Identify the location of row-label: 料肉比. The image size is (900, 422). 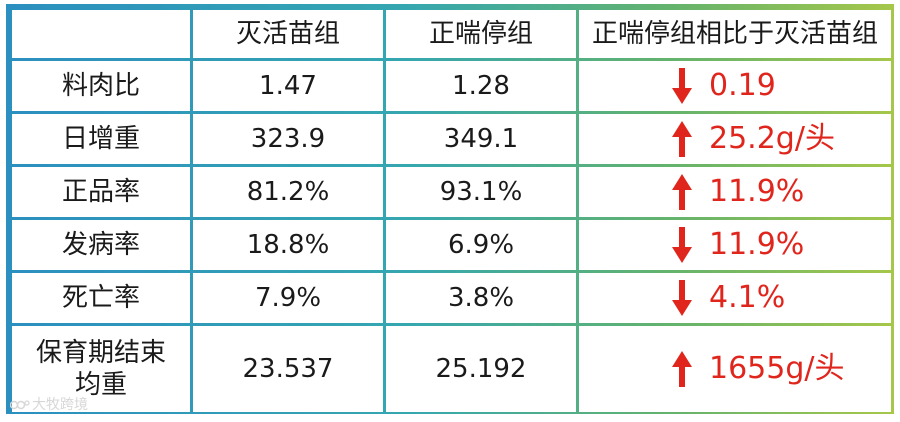
(101, 86).